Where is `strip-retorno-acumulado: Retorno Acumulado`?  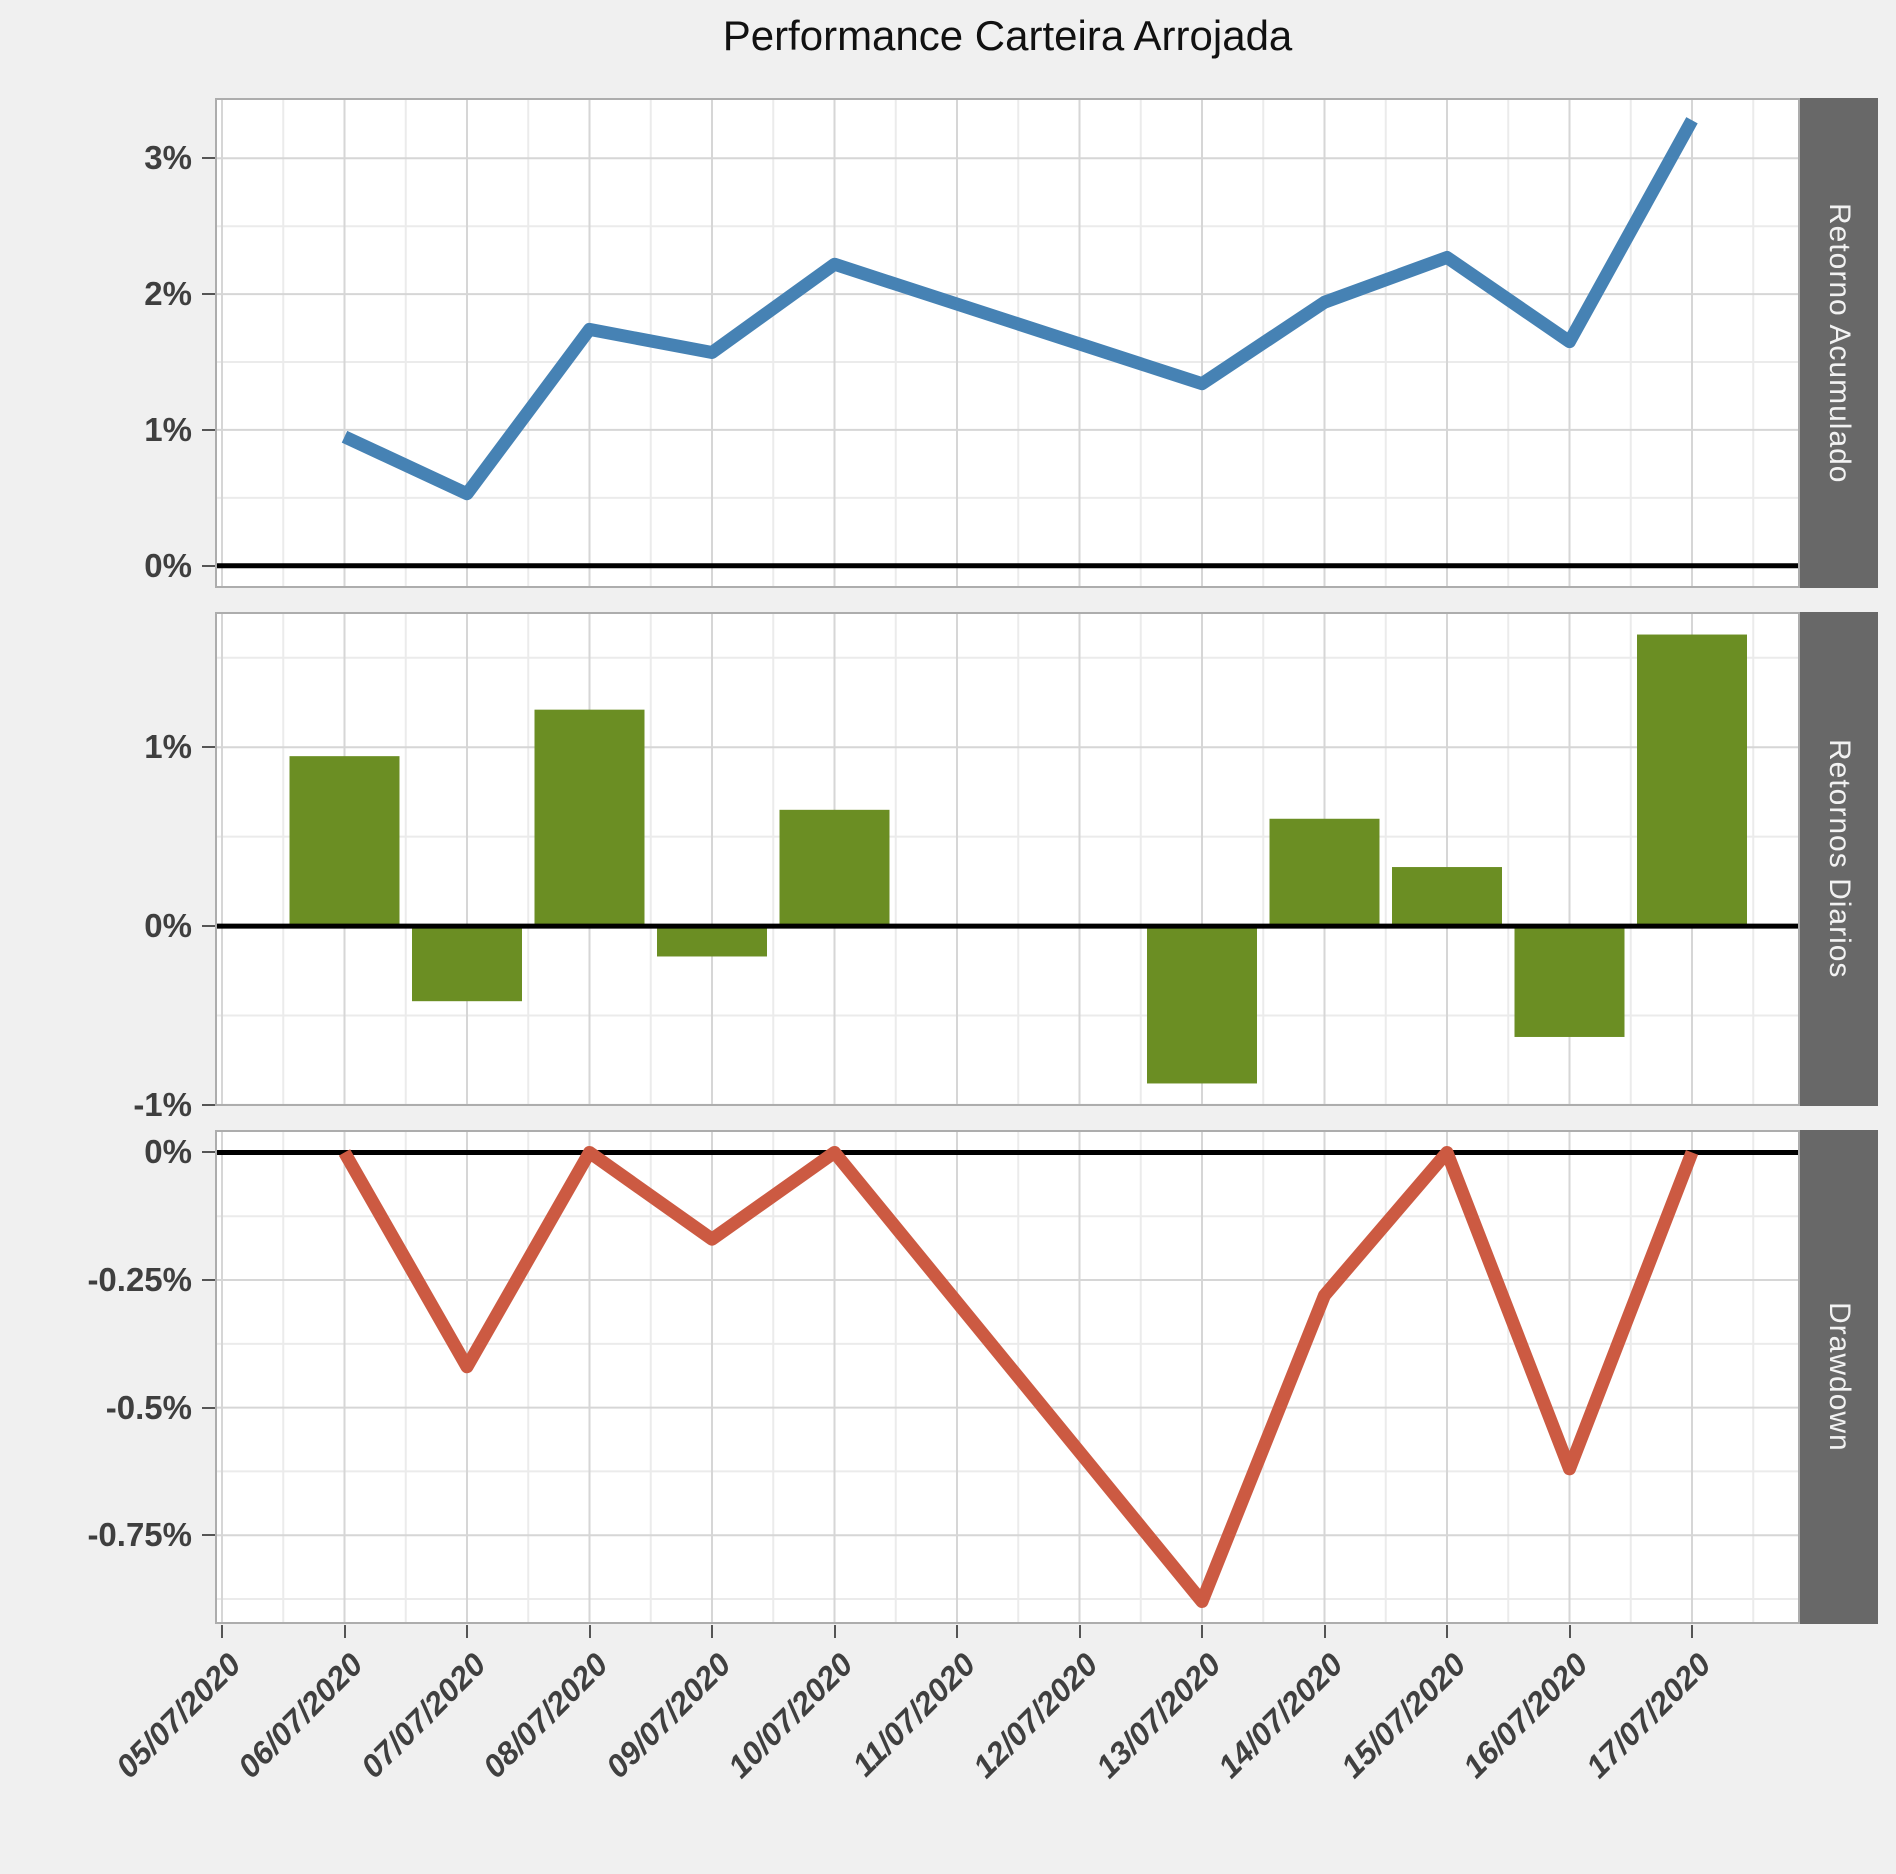
strip-retorno-acumulado: Retorno Acumulado is located at coordinates (1839, 343).